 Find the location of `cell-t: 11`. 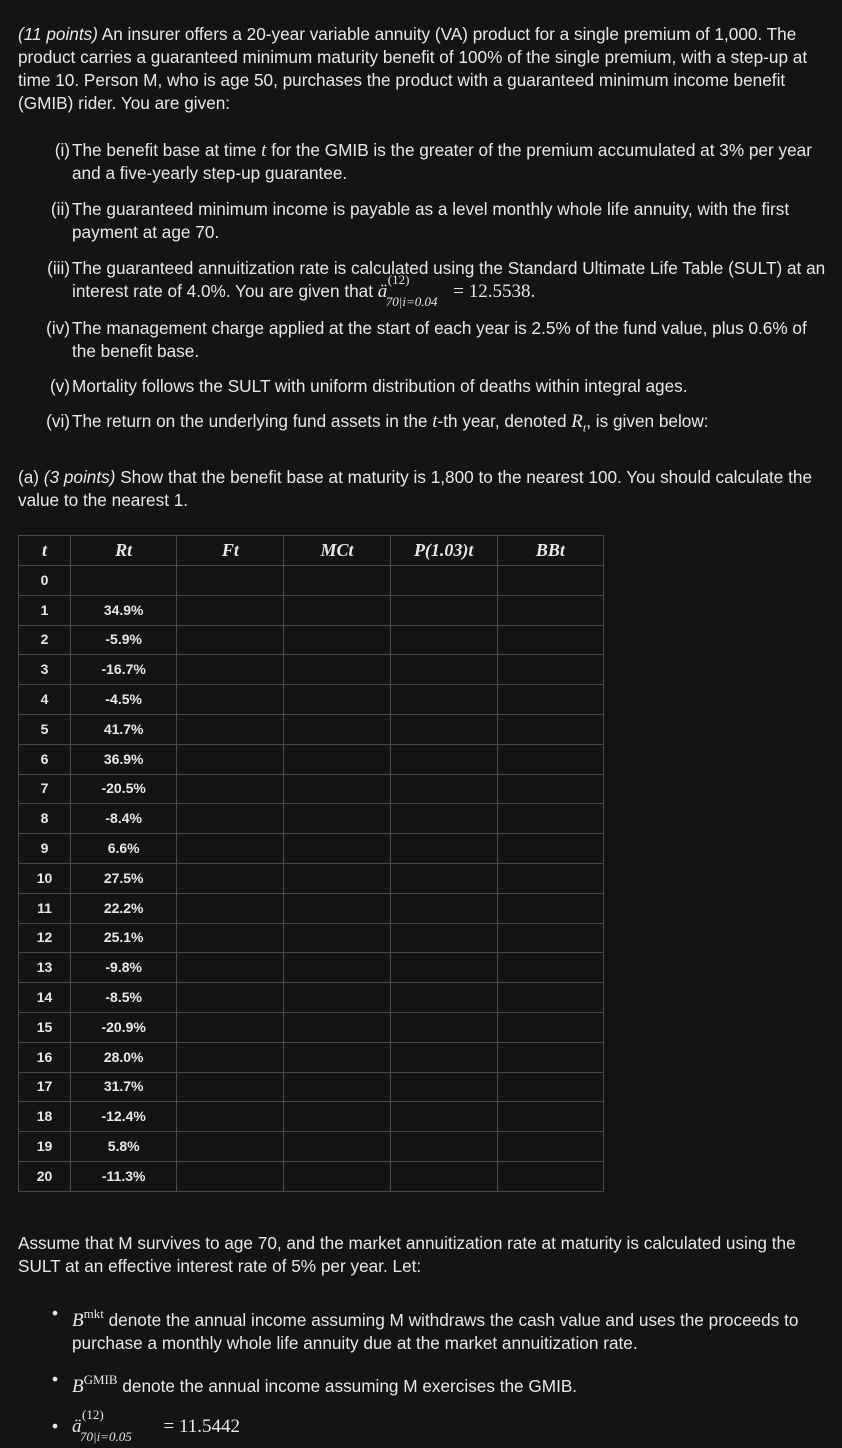

cell-t: 11 is located at coordinates (44, 908).